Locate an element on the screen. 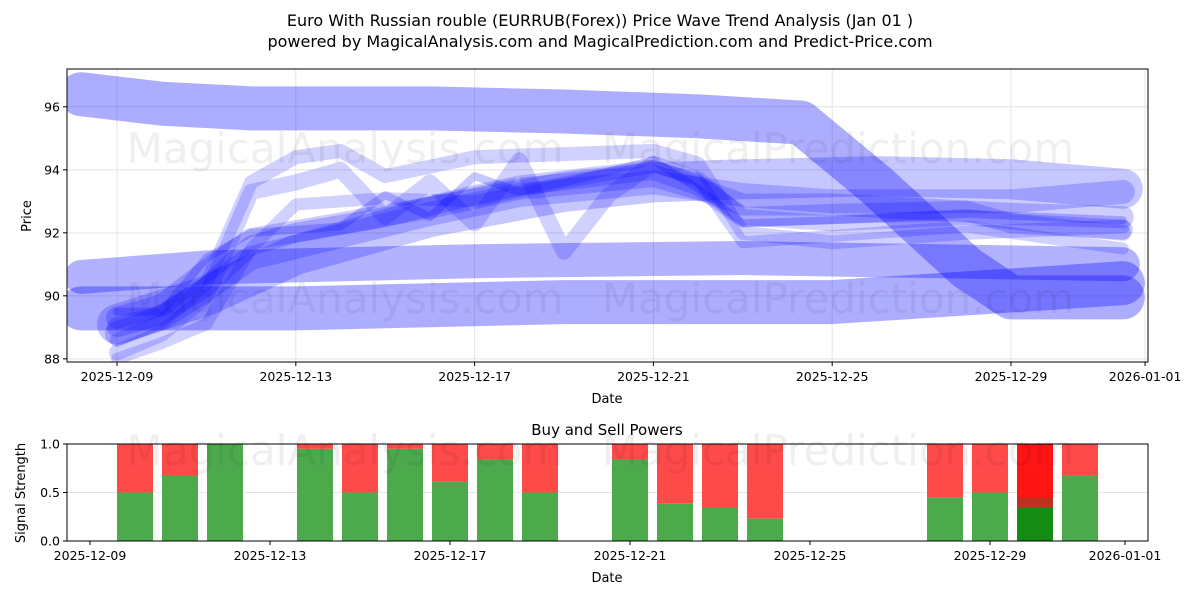 The height and width of the screenshot is (600, 1200). buy-sell-title: Buy and Sell Powers is located at coordinates (607, 430).